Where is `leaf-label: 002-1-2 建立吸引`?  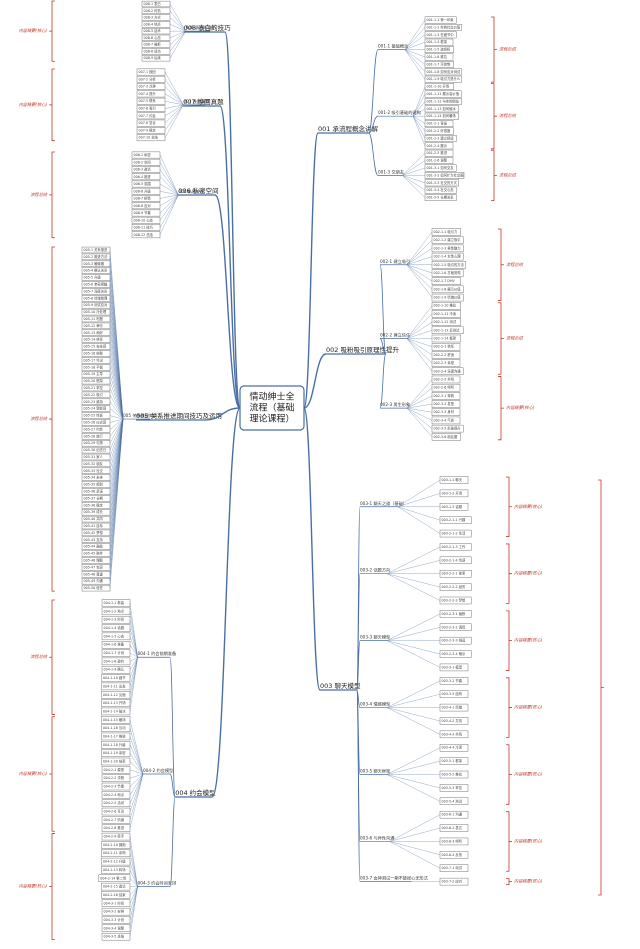
leaf-label: 002-1-2 建立吸引 is located at coordinates (447, 239).